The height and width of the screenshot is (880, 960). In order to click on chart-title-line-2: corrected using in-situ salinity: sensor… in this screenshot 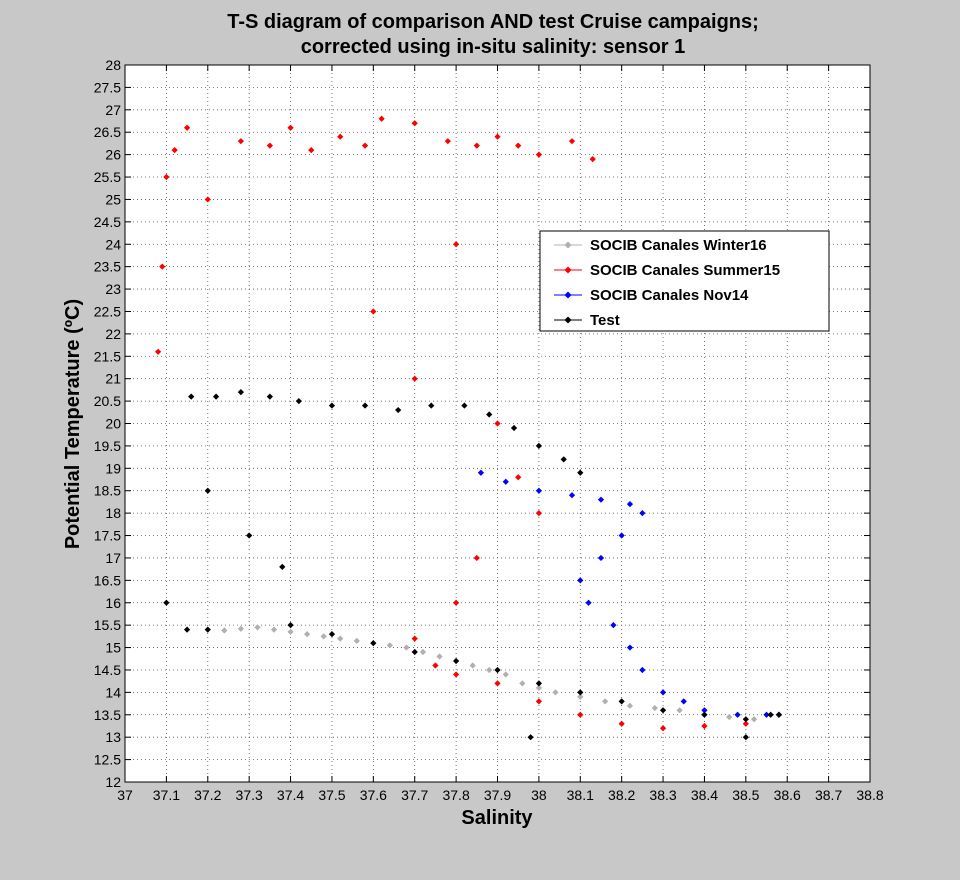, I will do `click(493, 47)`.